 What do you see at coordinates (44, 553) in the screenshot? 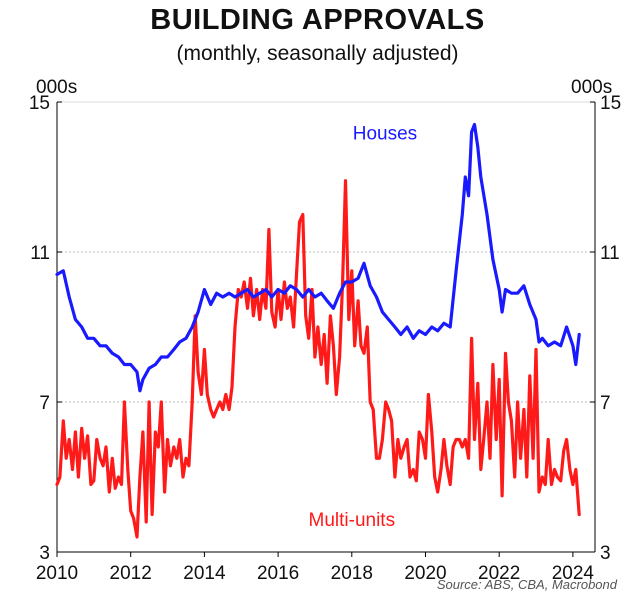
I see `y-tick-left-3: 3` at bounding box center [44, 553].